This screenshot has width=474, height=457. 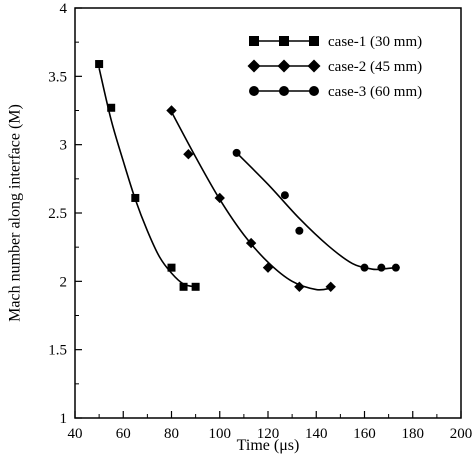 What do you see at coordinates (413, 434) in the screenshot?
I see `x-tick-label: 180` at bounding box center [413, 434].